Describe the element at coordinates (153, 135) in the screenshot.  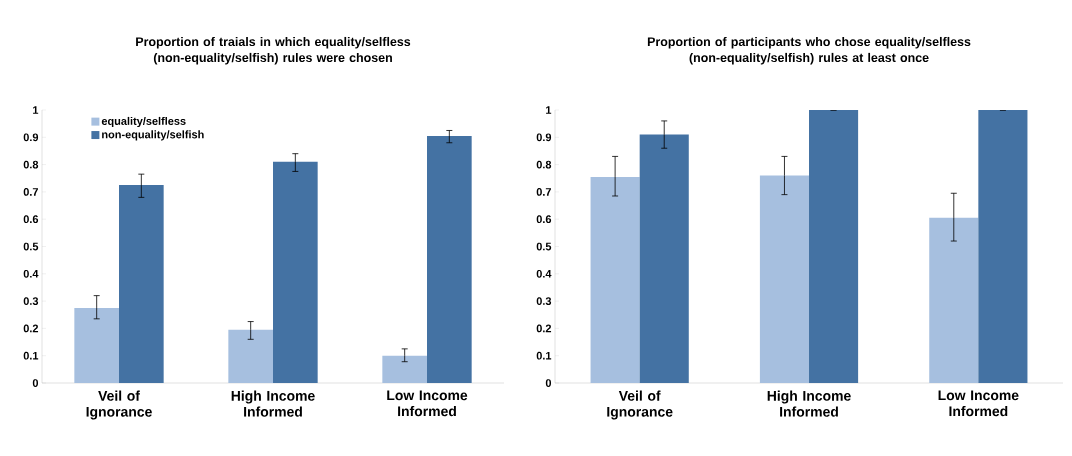
I see `legend-label: non-equality/selfish` at that location.